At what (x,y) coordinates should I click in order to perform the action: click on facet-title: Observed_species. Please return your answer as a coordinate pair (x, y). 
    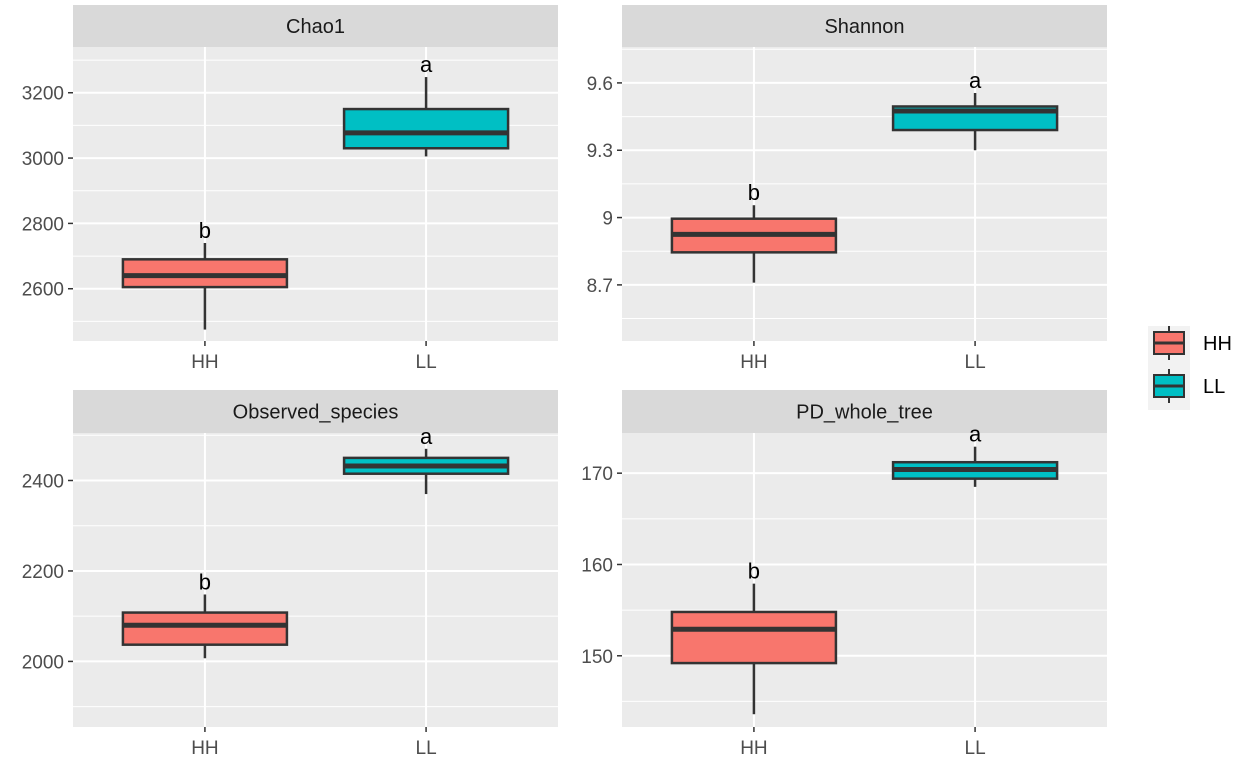
    Looking at the image, I should click on (316, 413).